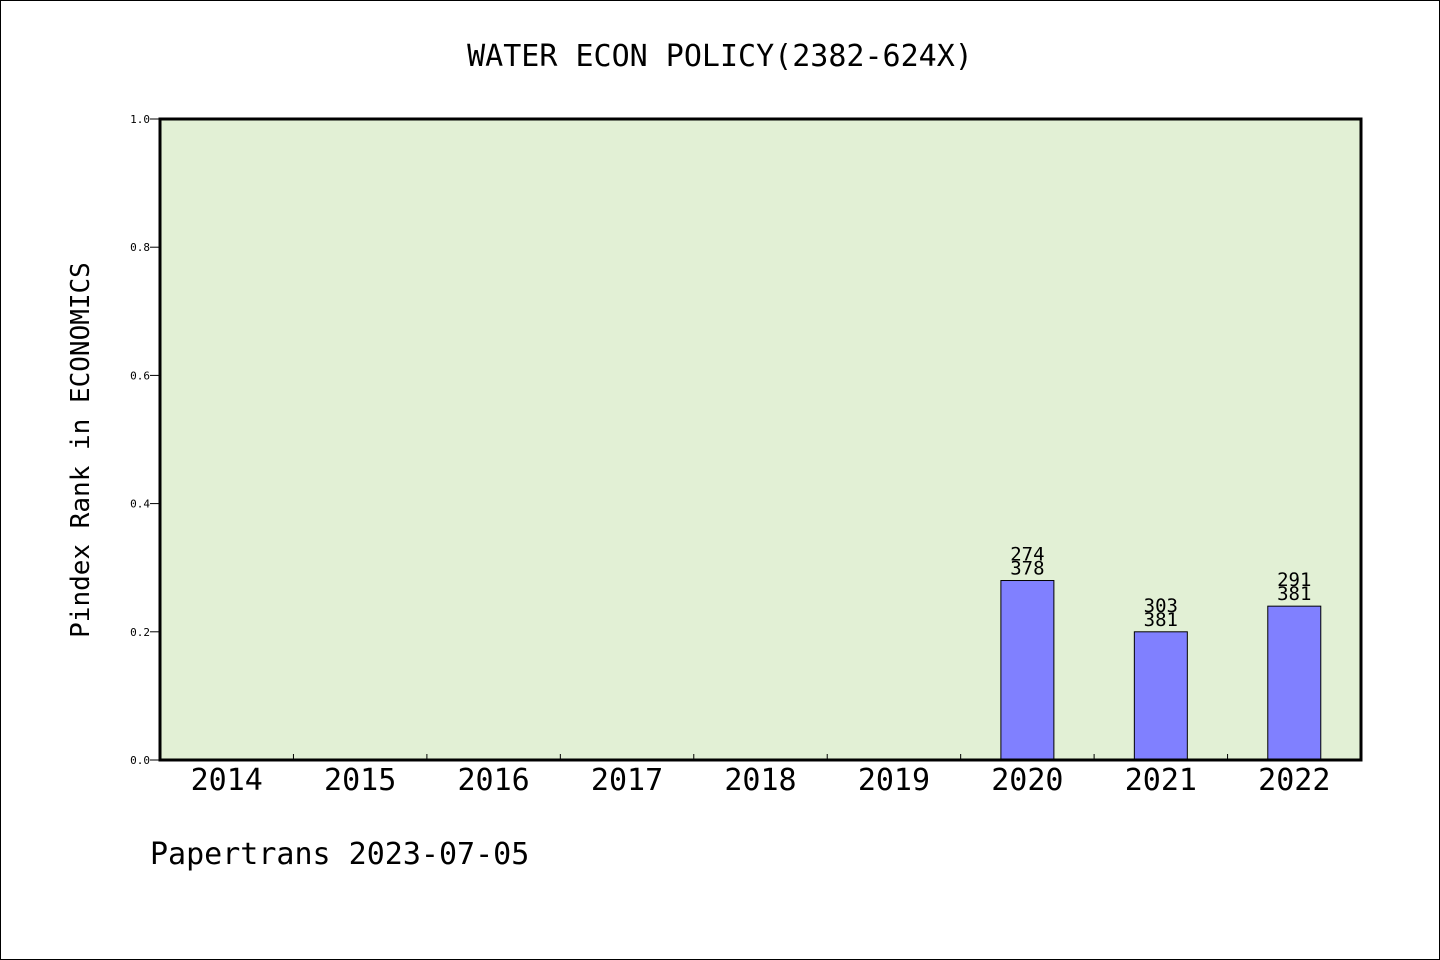  Describe the element at coordinates (81, 450) in the screenshot. I see `y-axis-label: Pindex Rank in ECONOMICS` at that location.